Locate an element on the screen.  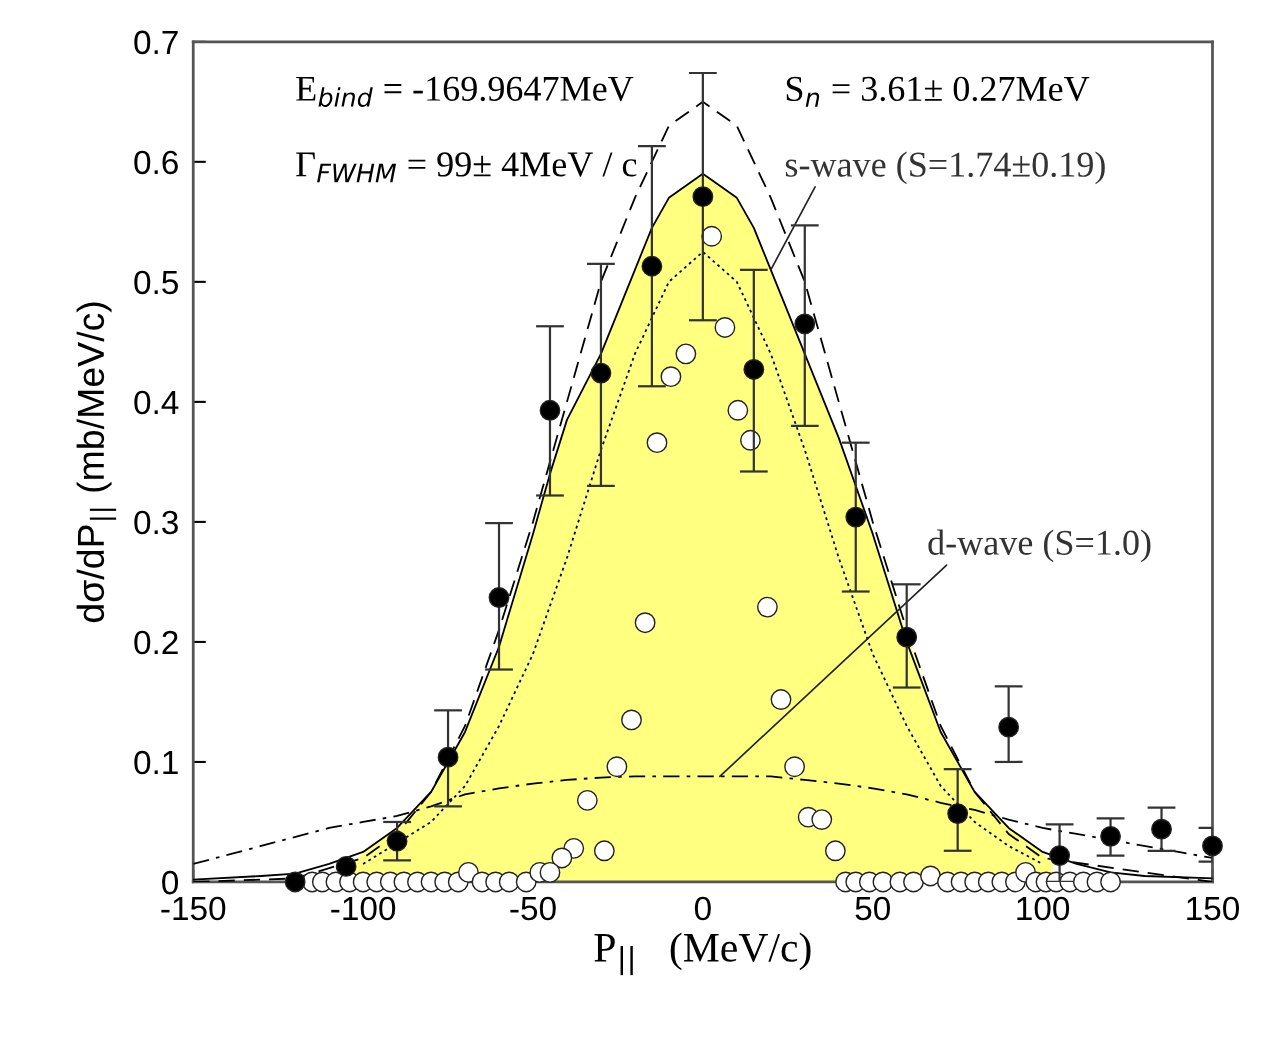
annotation: d-wave (S=1.0) is located at coordinates (1039, 546).